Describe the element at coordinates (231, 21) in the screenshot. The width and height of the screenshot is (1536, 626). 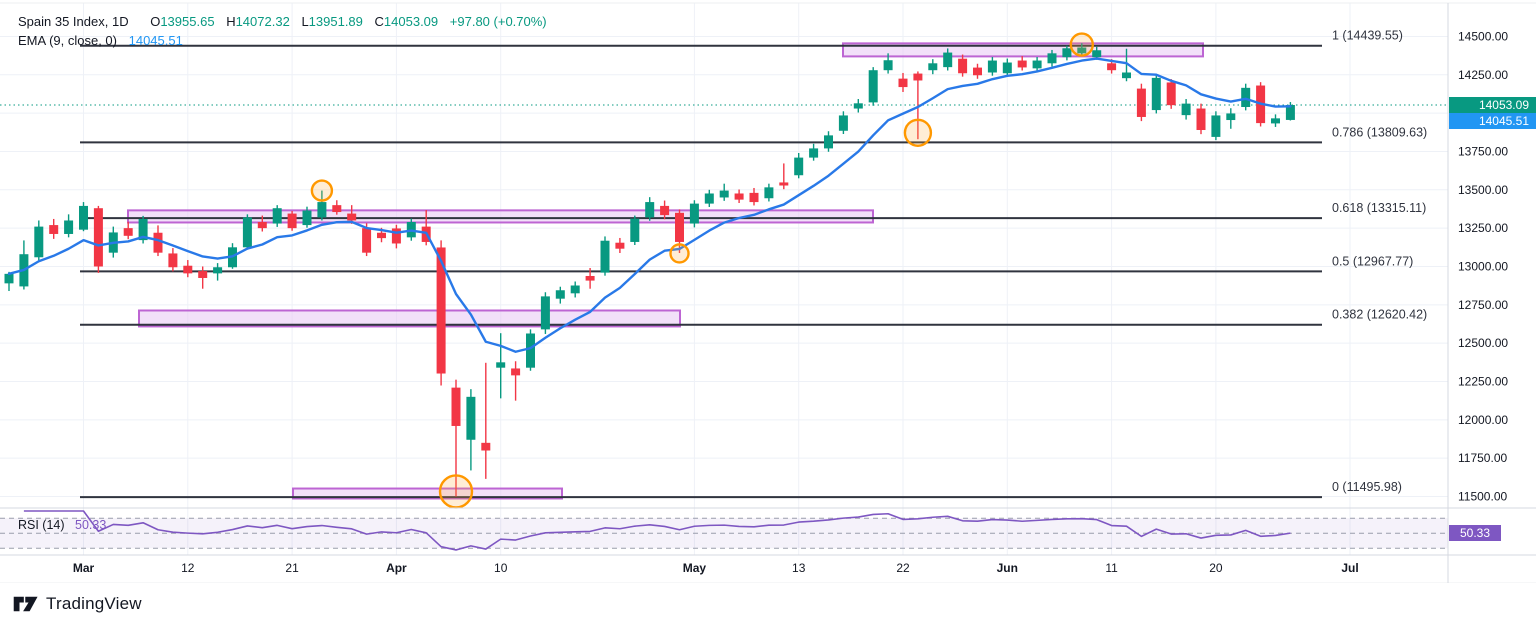
I see `high-label: H` at that location.